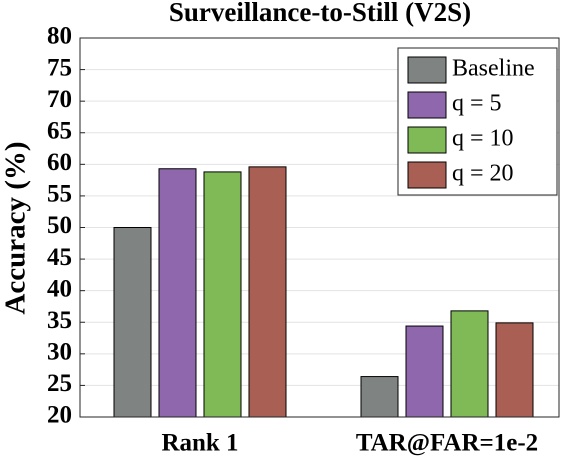  Describe the element at coordinates (59, 162) in the screenshot. I see `y-tick-label: 60` at that location.